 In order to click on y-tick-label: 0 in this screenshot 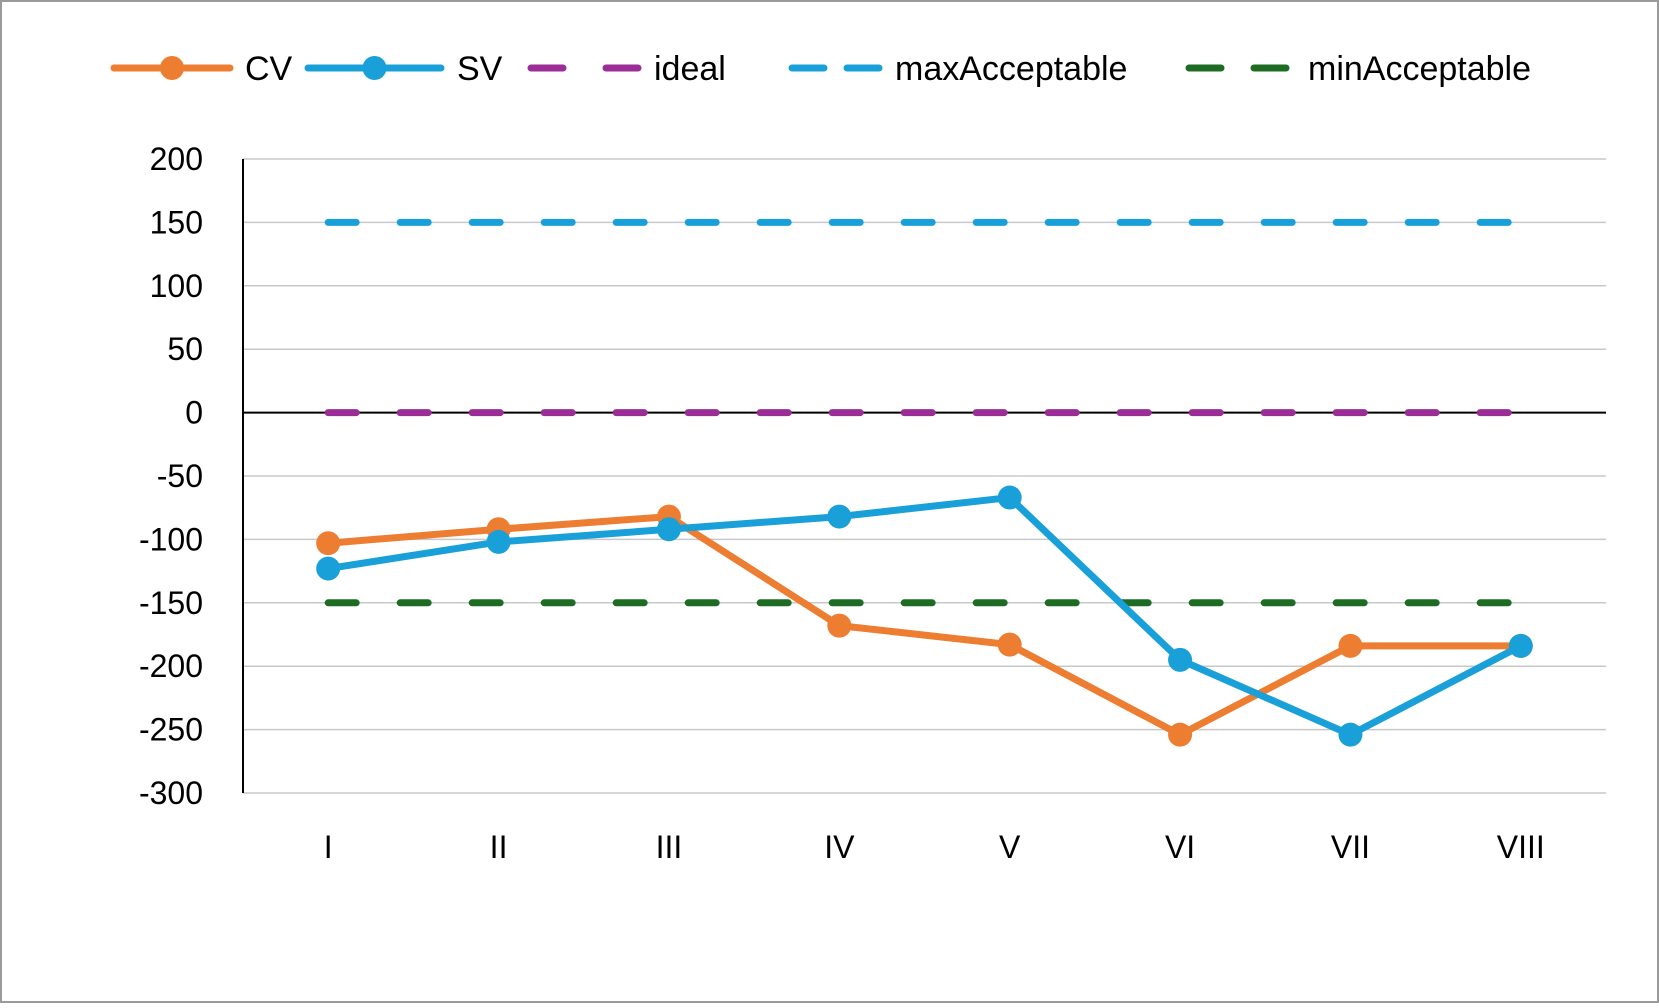, I will do `click(194, 413)`.